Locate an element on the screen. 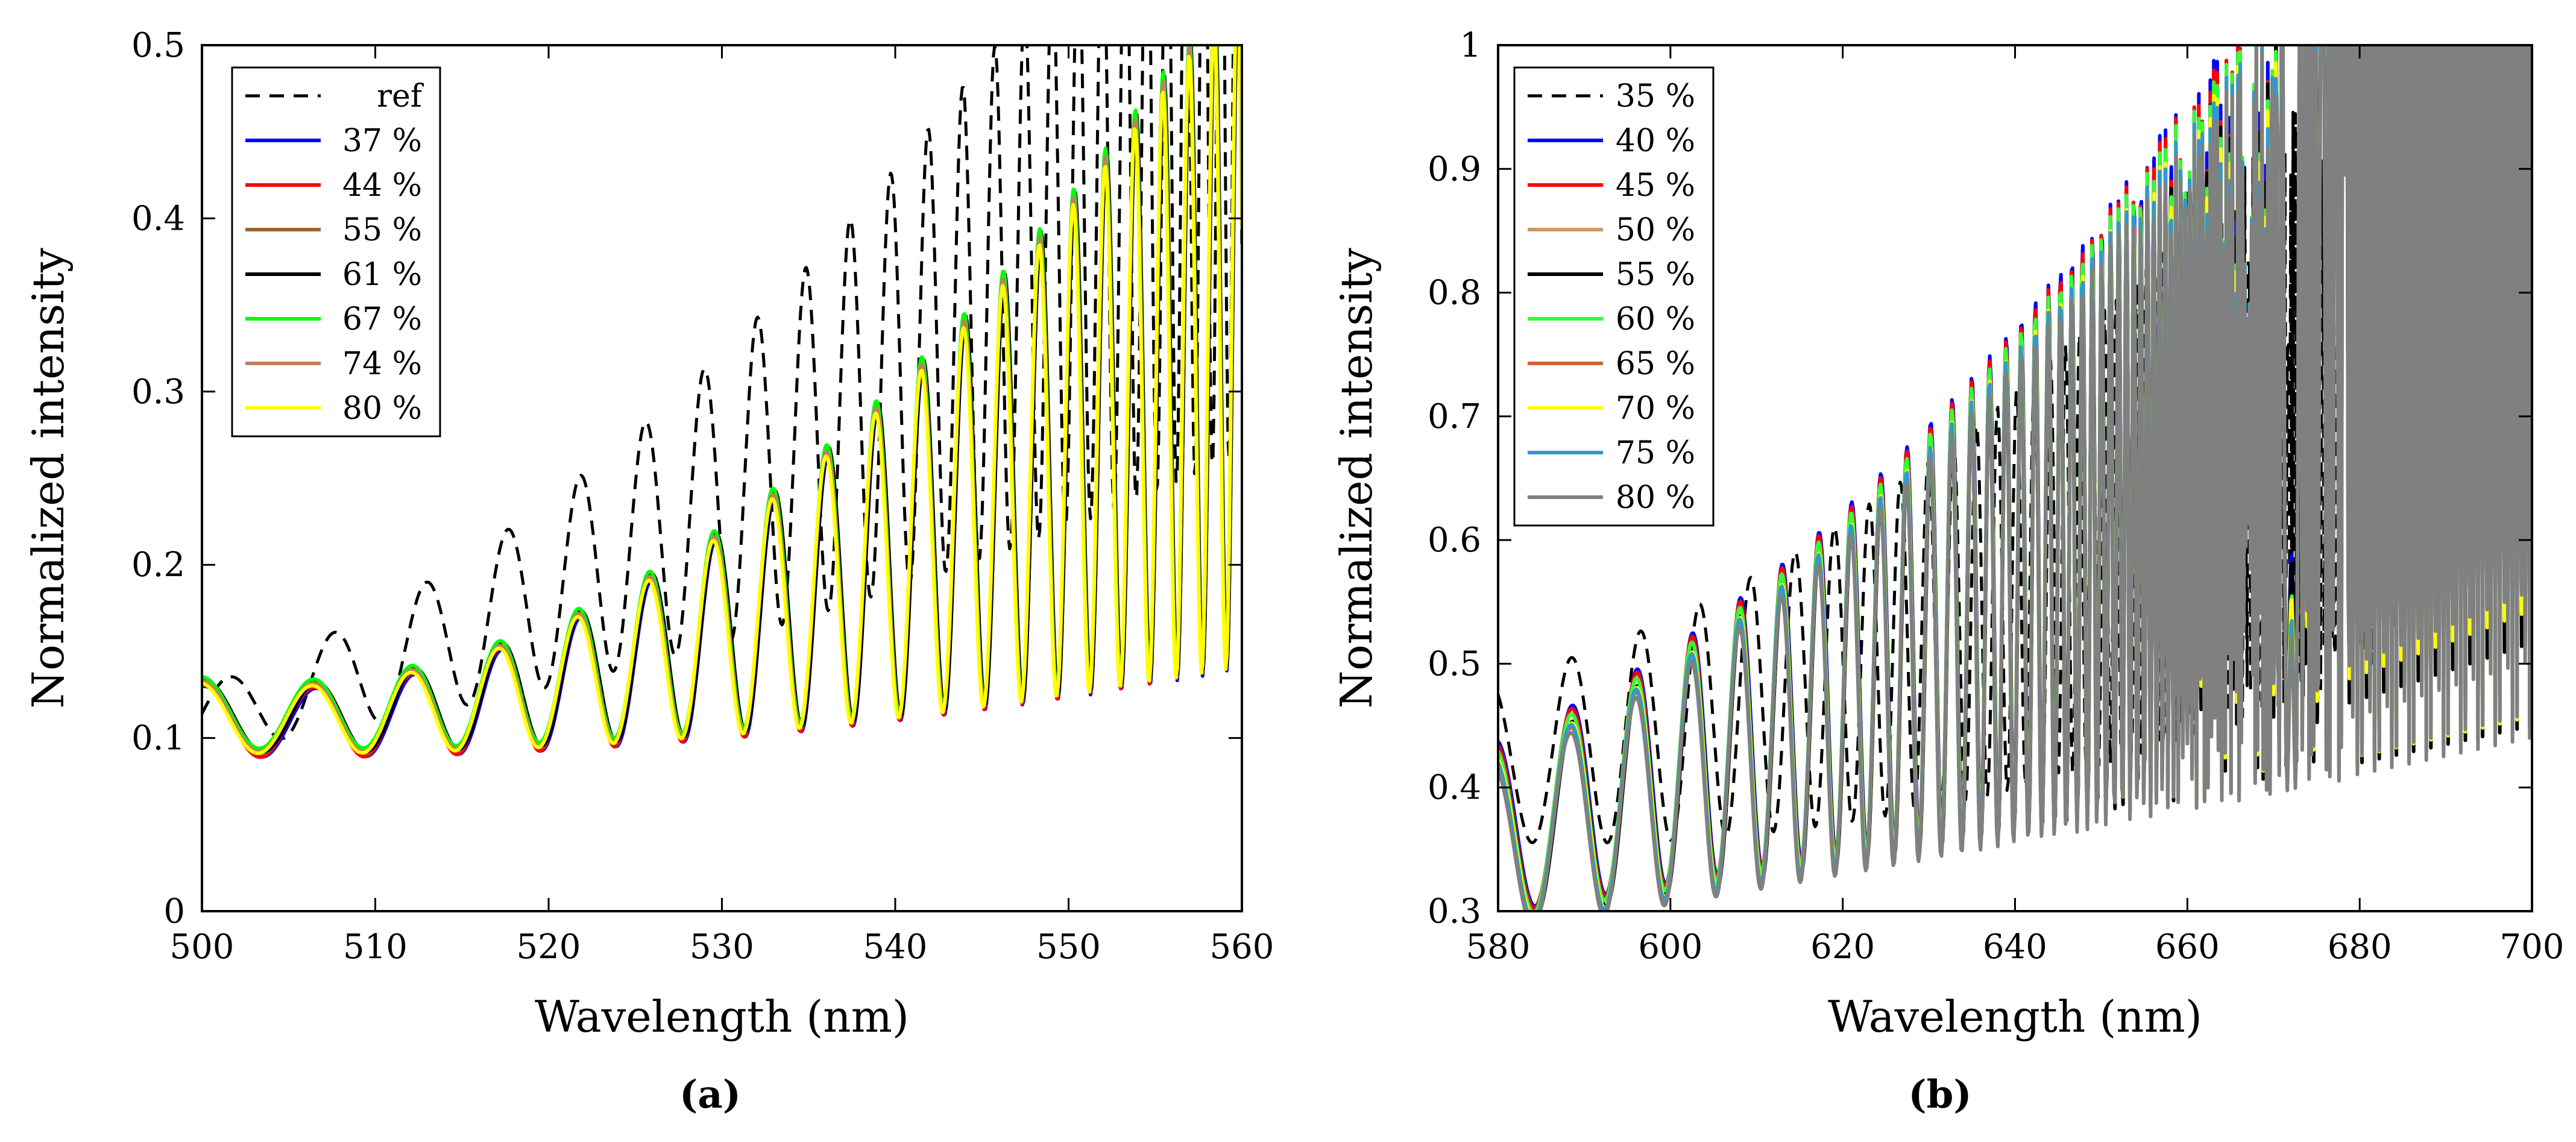 The width and height of the screenshot is (2576, 1142). legend-label: 60 % is located at coordinates (1655, 319).